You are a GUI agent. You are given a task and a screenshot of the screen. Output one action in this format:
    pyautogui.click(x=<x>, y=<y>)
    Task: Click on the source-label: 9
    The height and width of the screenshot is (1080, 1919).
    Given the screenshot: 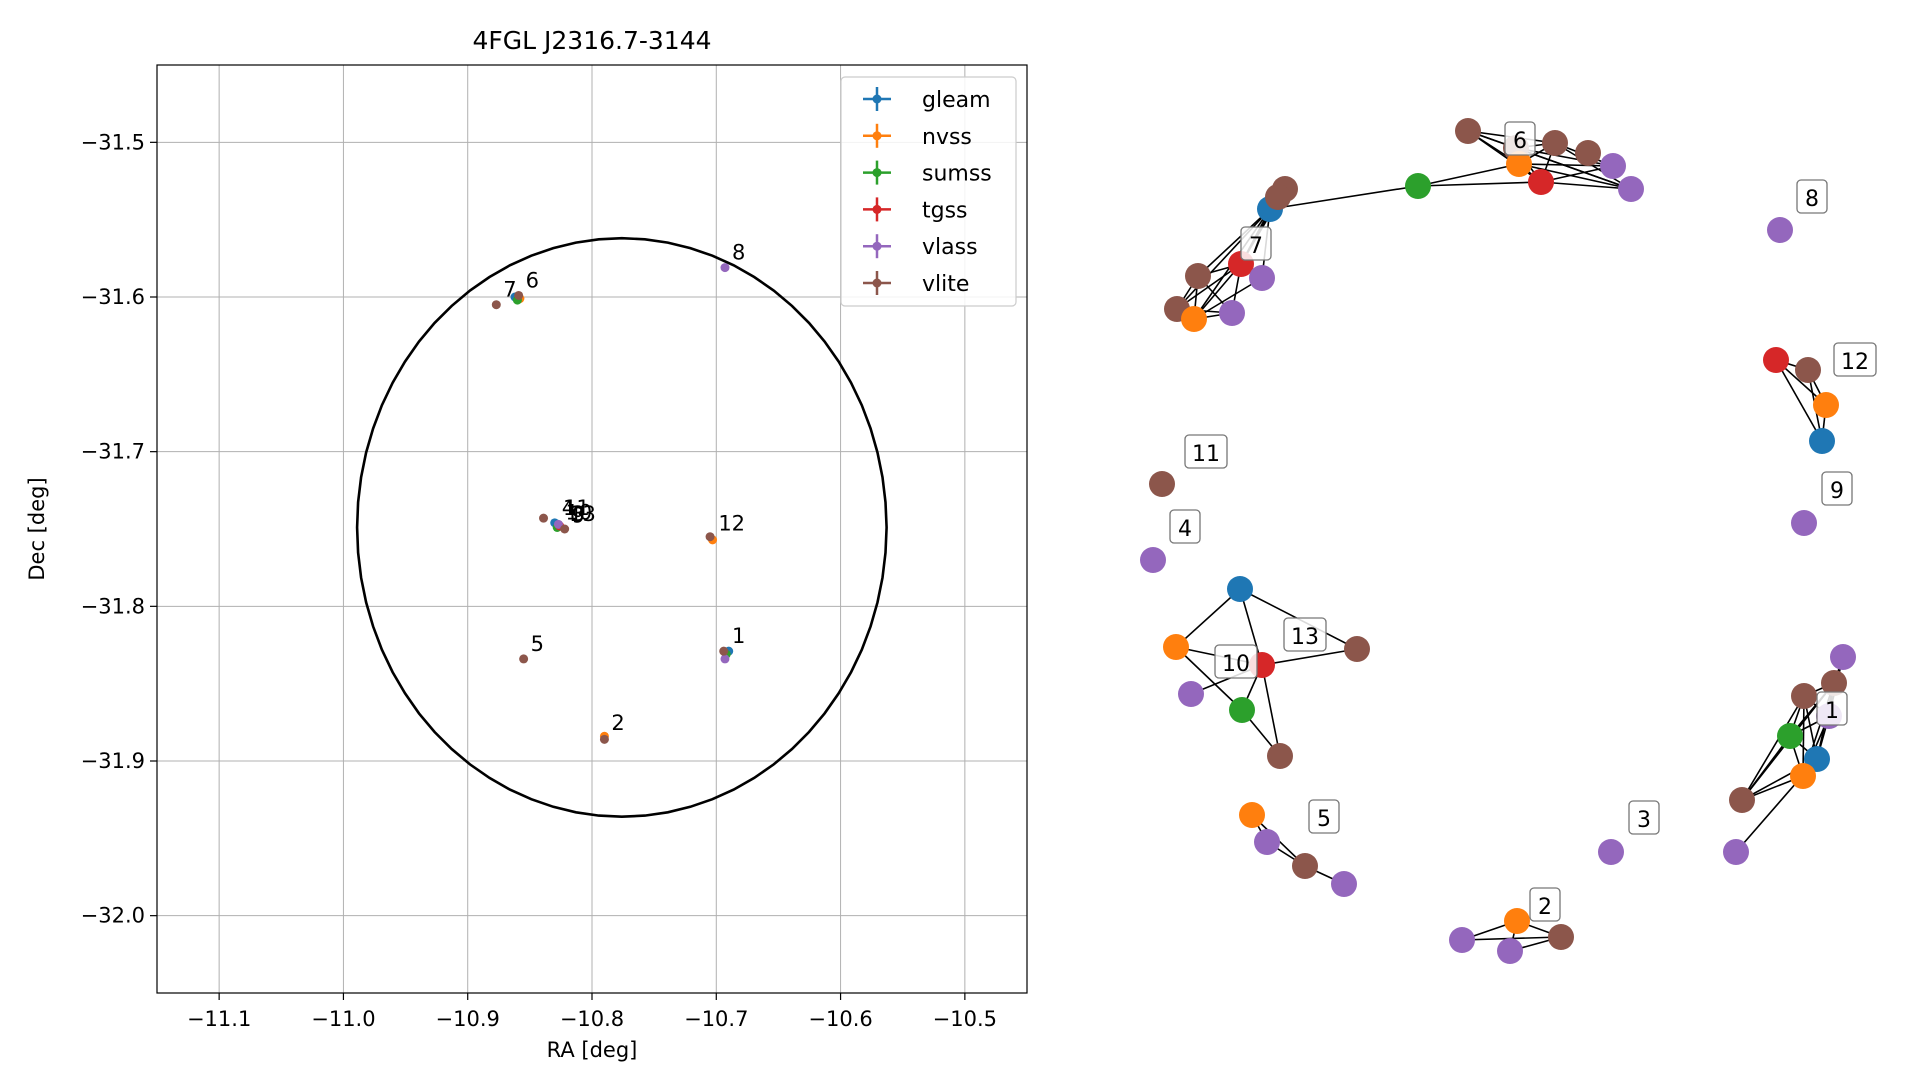 What is the action you would take?
    pyautogui.click(x=578, y=516)
    